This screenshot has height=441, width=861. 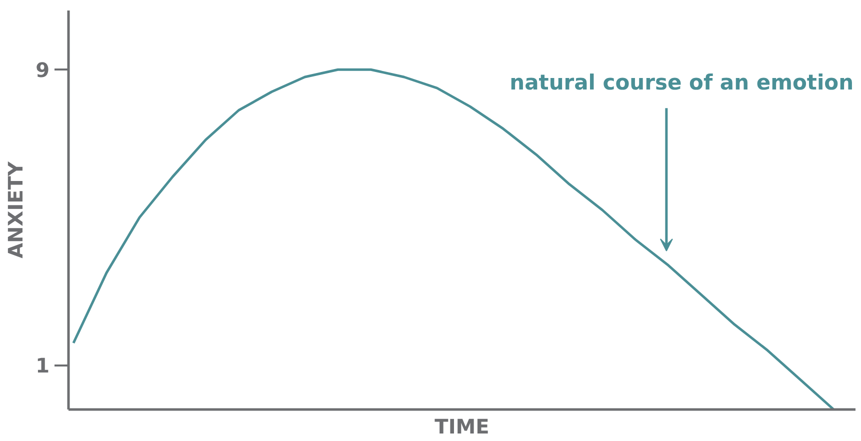 I want to click on y-axis-title: ANXIETY, so click(x=16, y=209).